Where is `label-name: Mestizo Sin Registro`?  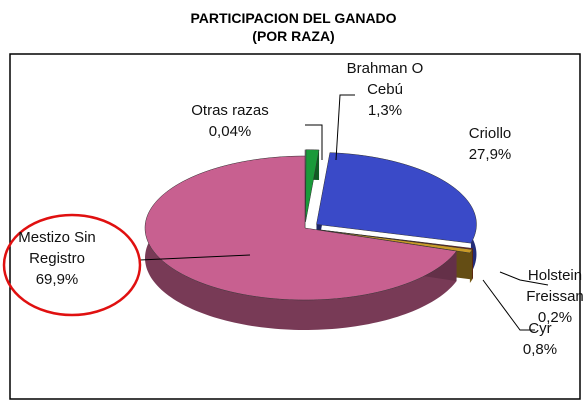 label-name: Mestizo Sin Registro is located at coordinates (57, 248).